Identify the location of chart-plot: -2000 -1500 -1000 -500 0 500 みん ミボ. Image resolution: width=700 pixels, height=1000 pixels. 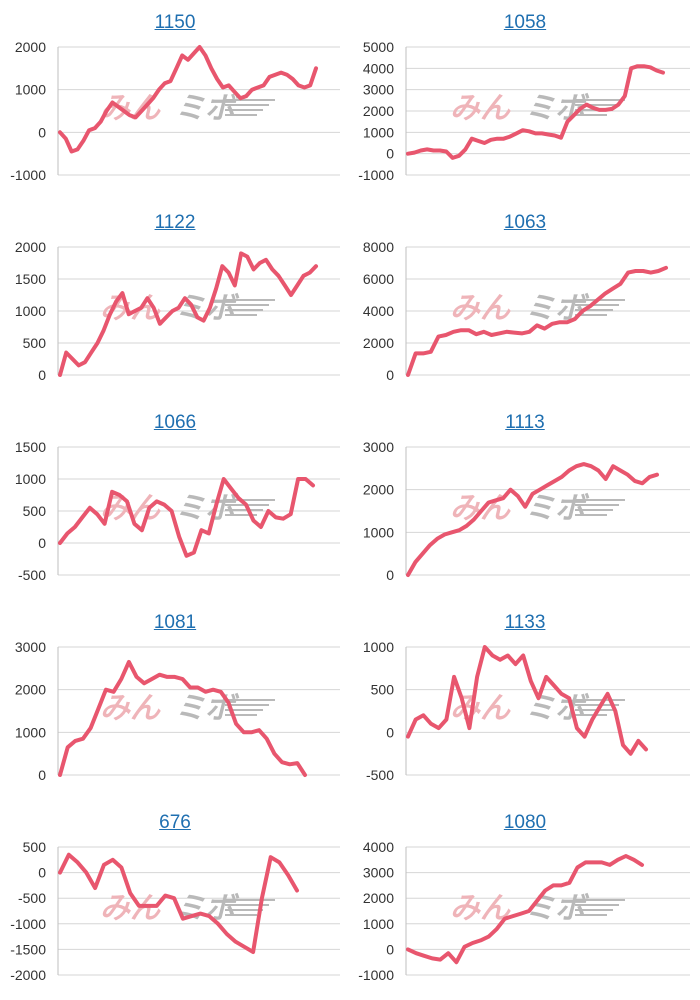
(175, 911).